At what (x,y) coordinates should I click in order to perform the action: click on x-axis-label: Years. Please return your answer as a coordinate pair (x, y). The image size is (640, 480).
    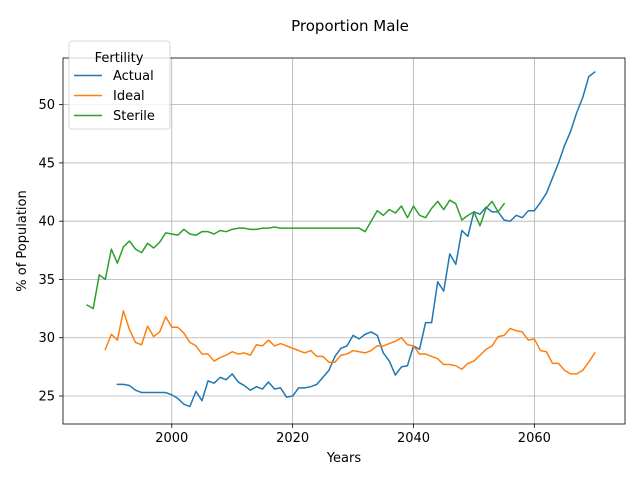
    Looking at the image, I should click on (344, 458).